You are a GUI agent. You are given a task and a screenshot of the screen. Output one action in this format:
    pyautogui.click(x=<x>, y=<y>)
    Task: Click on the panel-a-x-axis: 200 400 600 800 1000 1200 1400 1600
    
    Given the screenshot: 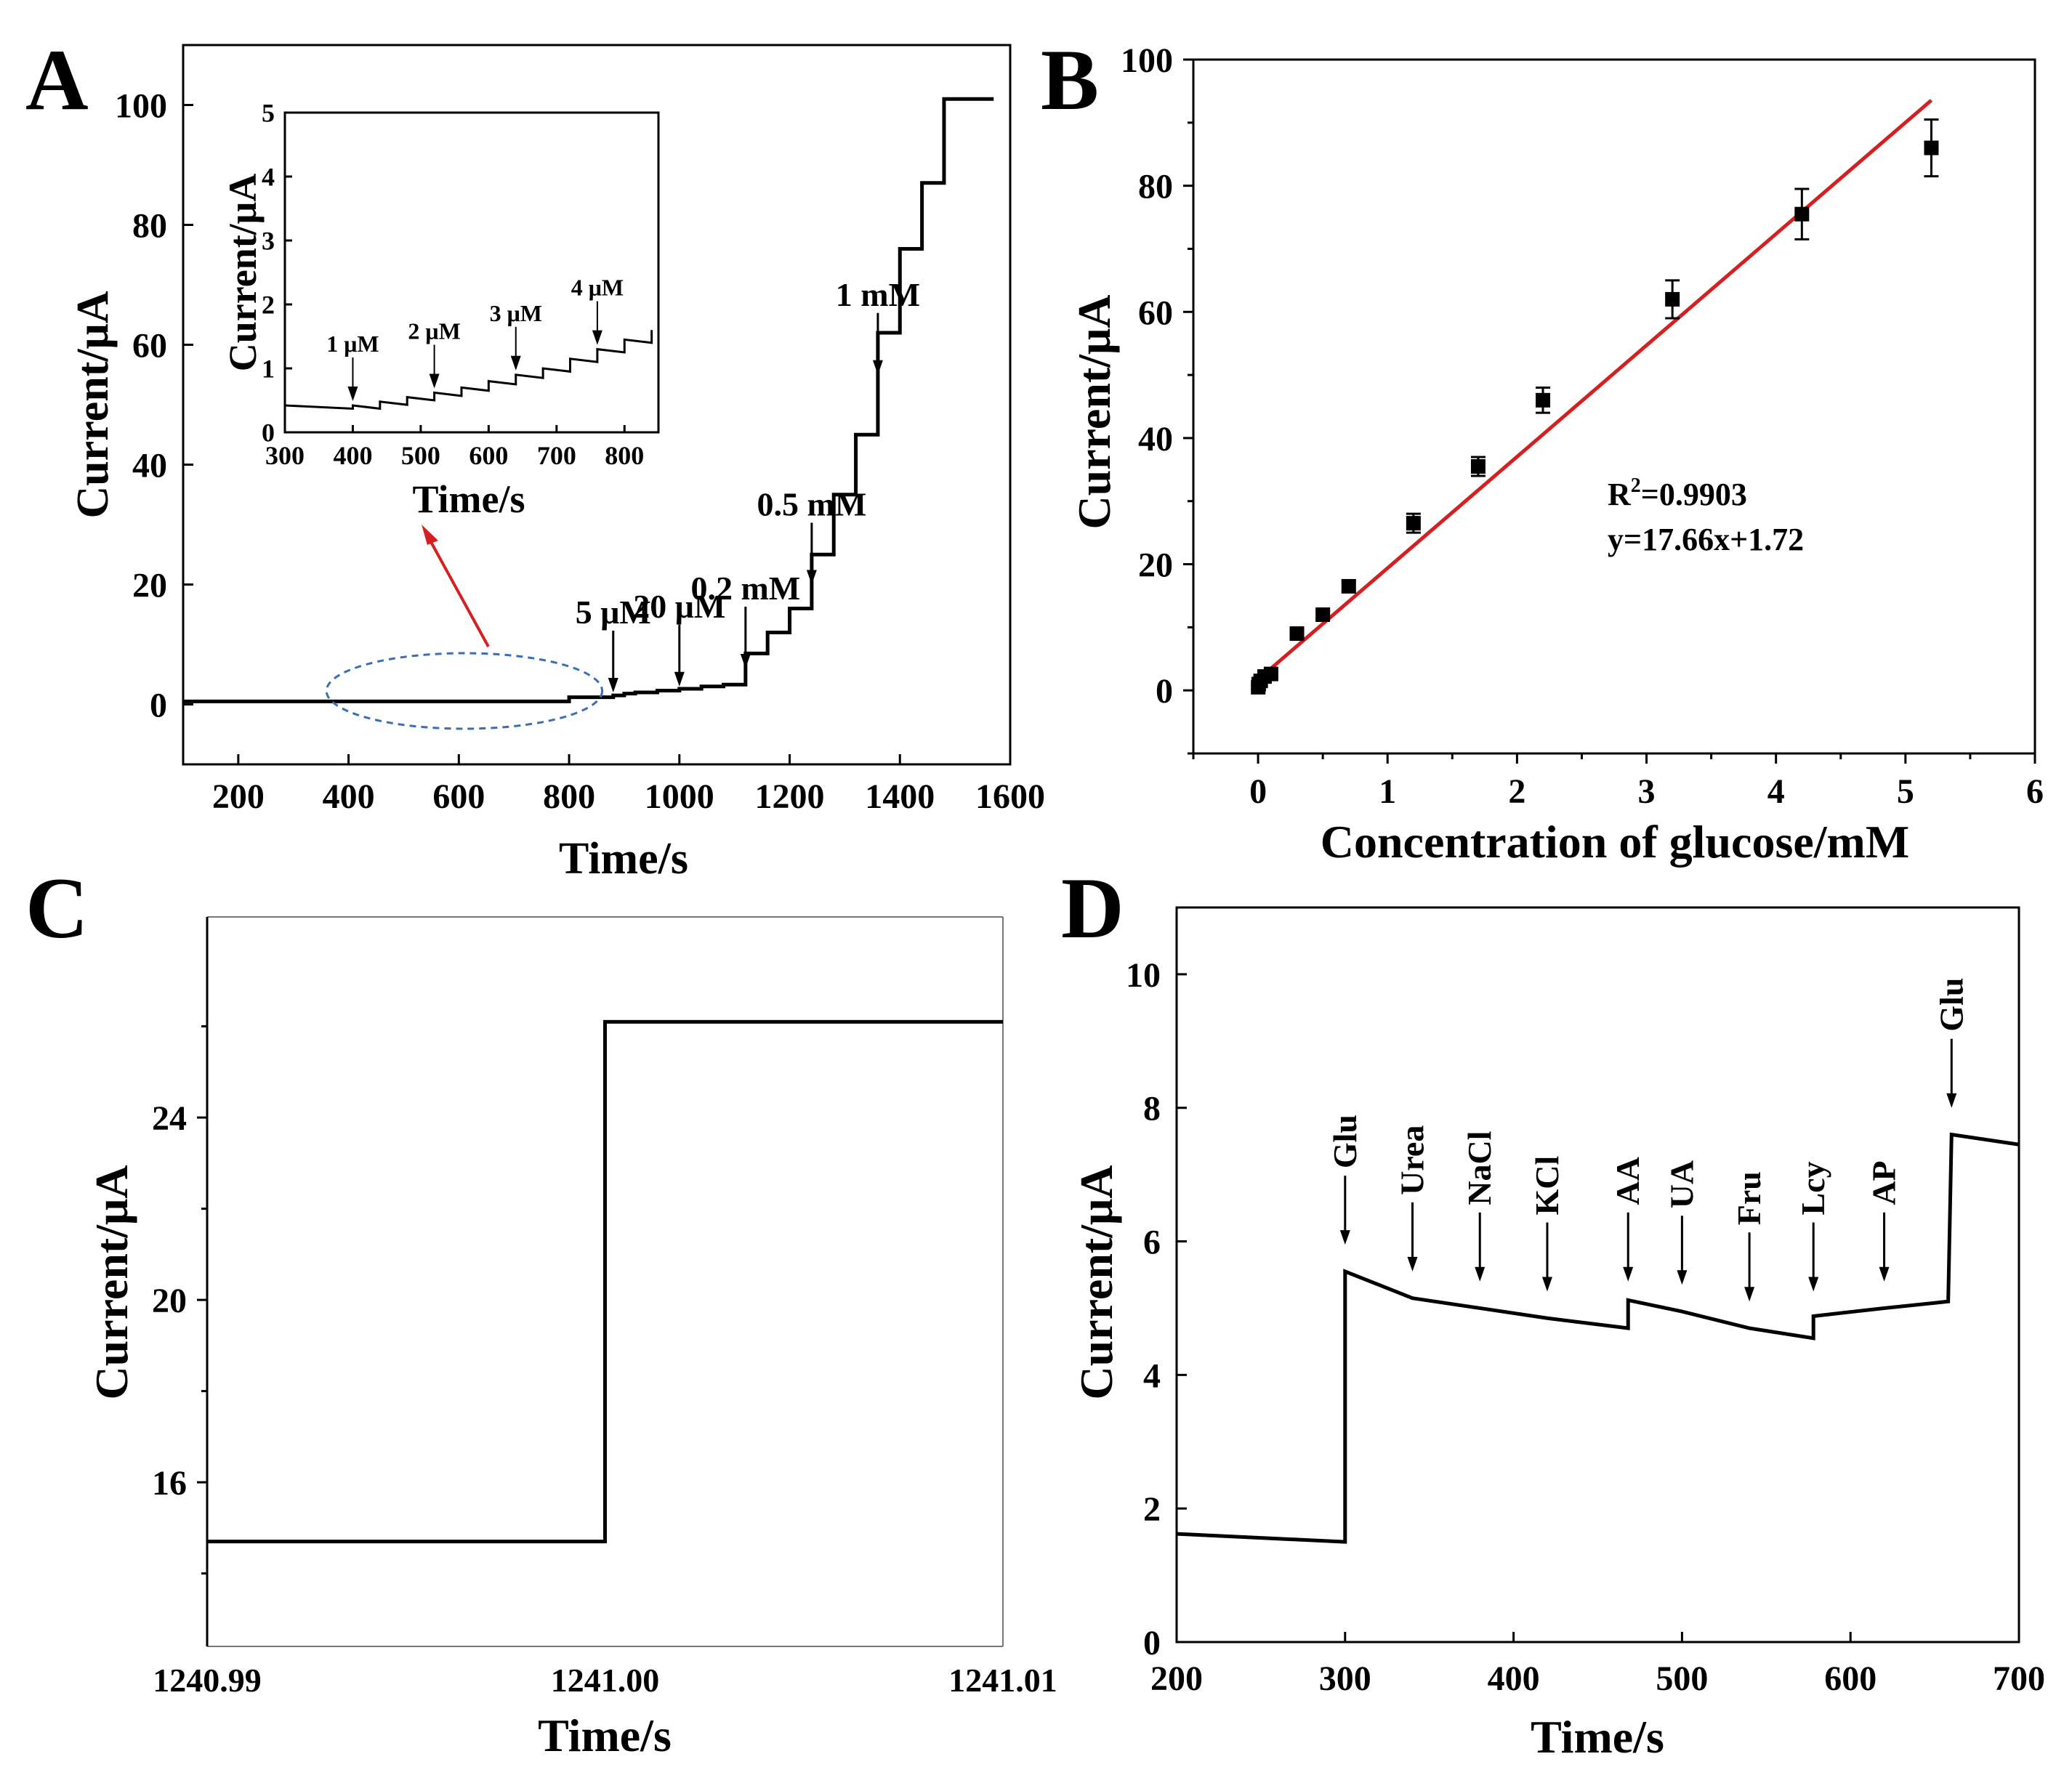 What is the action you would take?
    pyautogui.click(x=628, y=785)
    